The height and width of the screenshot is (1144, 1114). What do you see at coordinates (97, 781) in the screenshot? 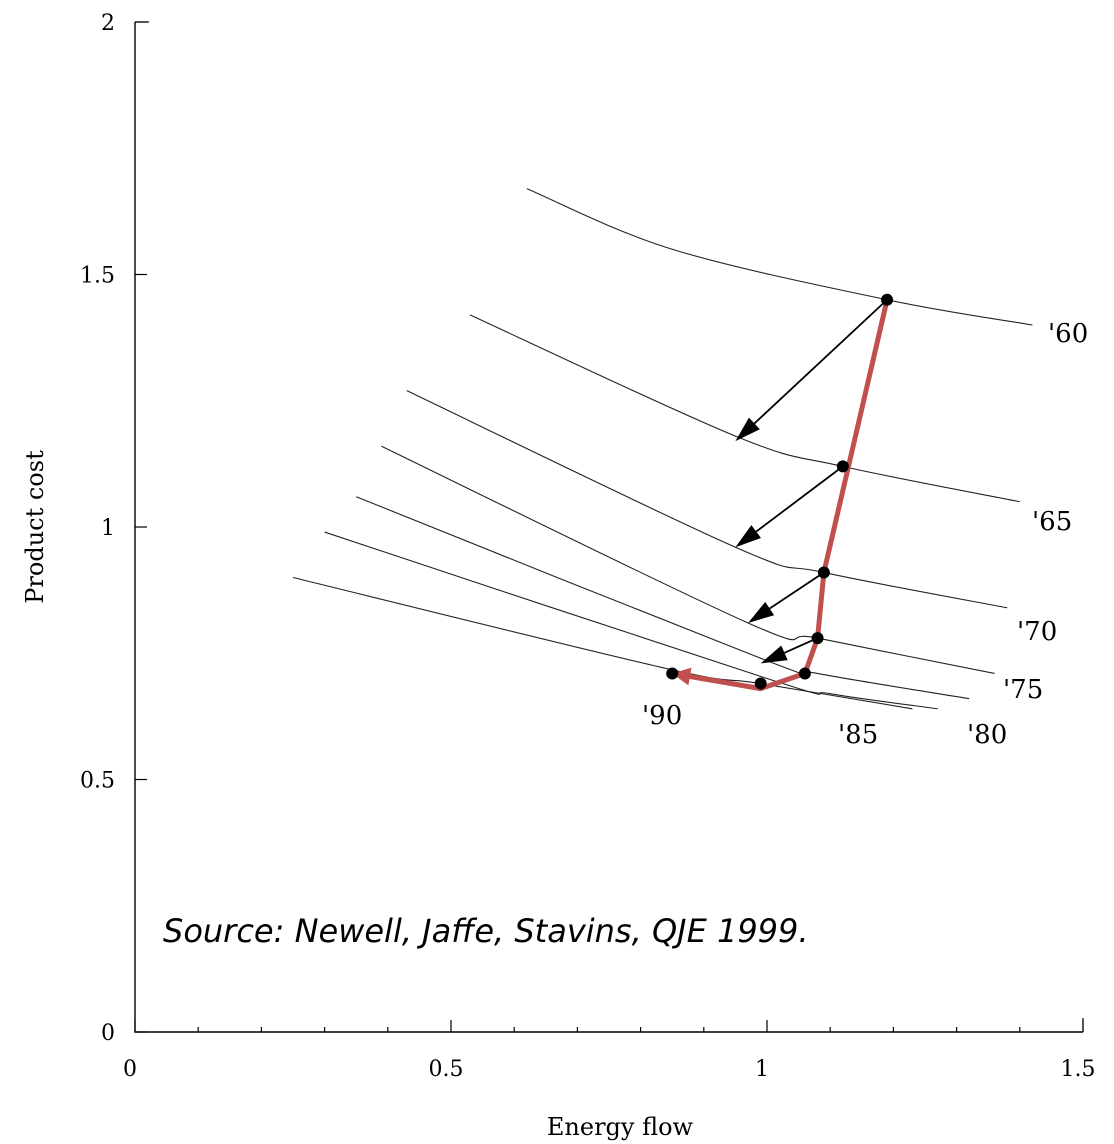
I see `y-tick-label: 0.5` at bounding box center [97, 781].